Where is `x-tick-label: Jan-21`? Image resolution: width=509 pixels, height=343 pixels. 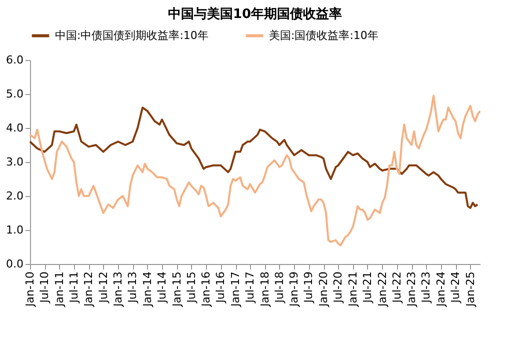 x-tick-label: Jan-21 is located at coordinates (353, 290).